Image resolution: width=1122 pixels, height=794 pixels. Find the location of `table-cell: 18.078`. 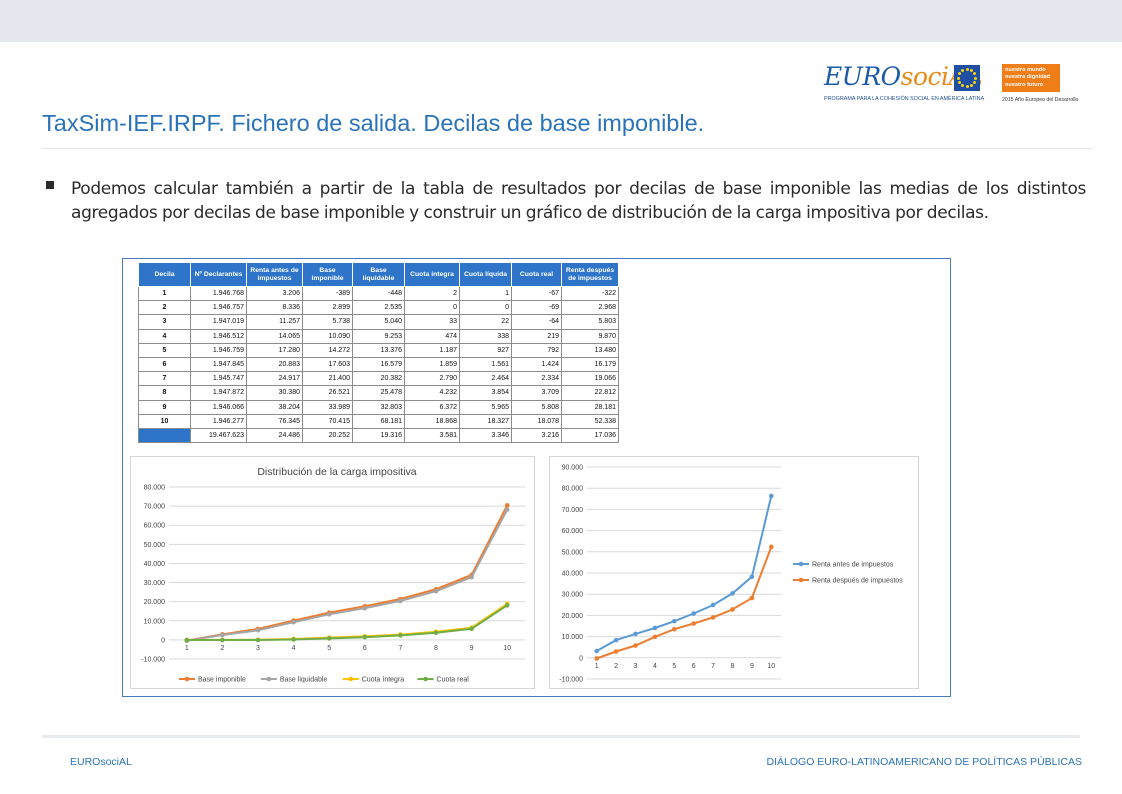

table-cell: 18.078 is located at coordinates (536, 421).